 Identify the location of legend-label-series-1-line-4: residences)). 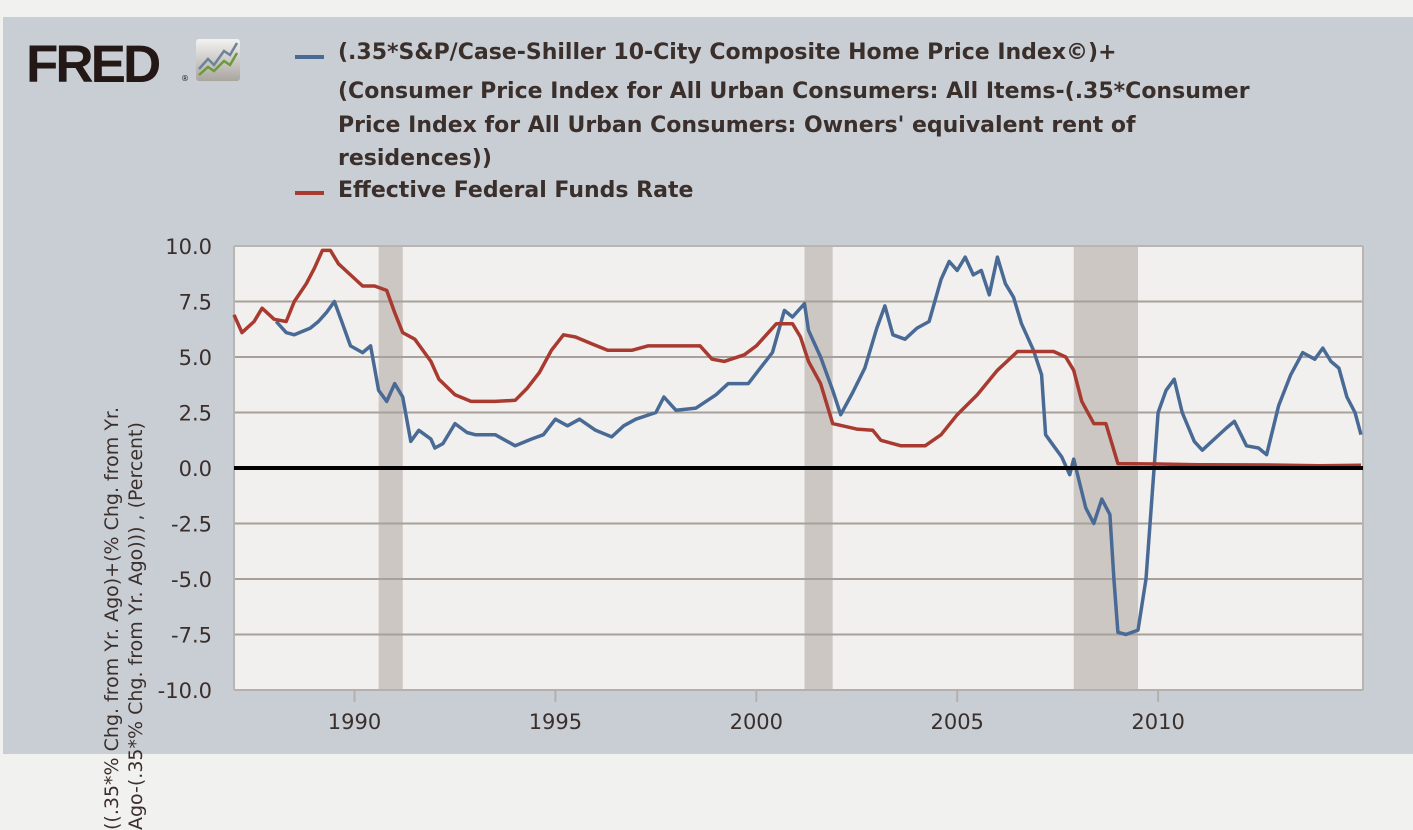
(415, 158).